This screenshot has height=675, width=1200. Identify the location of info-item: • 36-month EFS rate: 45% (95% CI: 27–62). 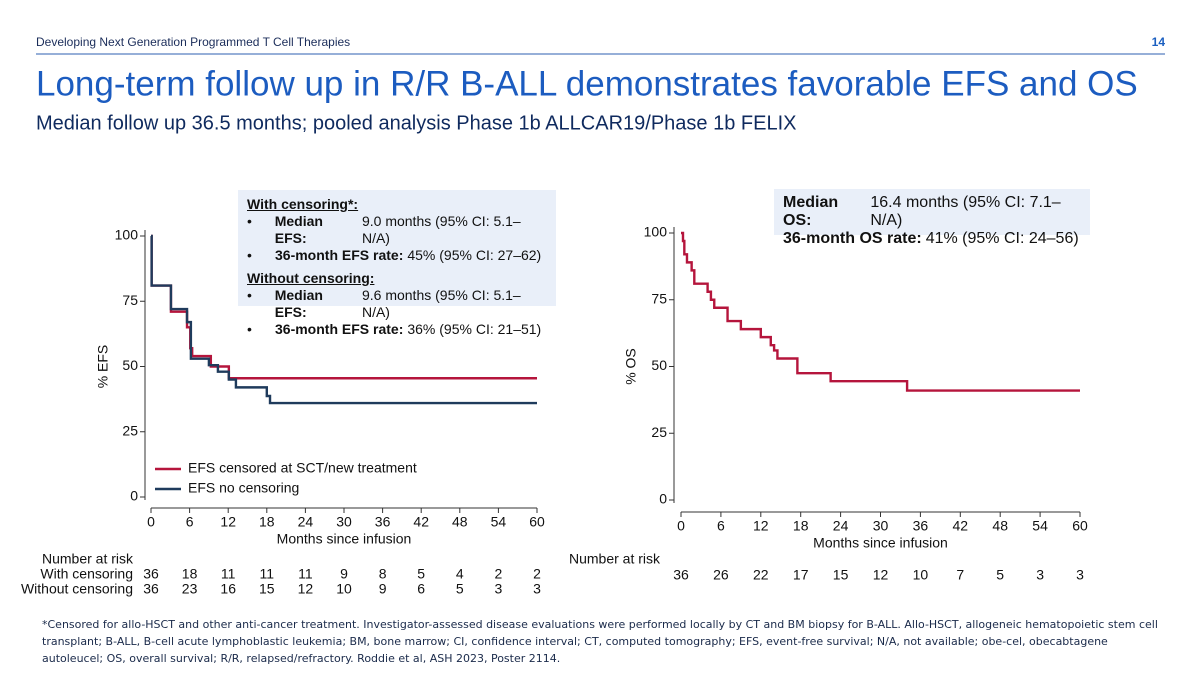
(397, 255).